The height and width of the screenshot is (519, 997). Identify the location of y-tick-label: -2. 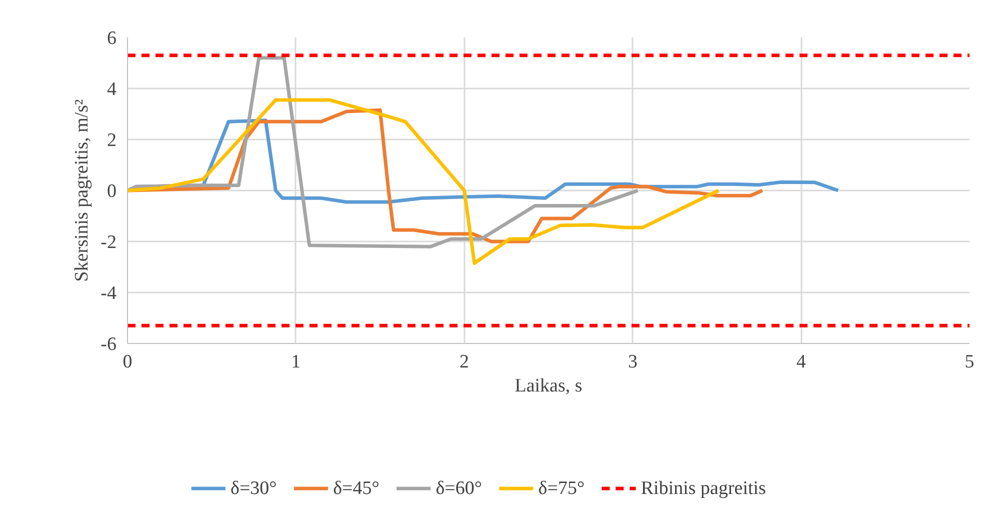
(108, 242).